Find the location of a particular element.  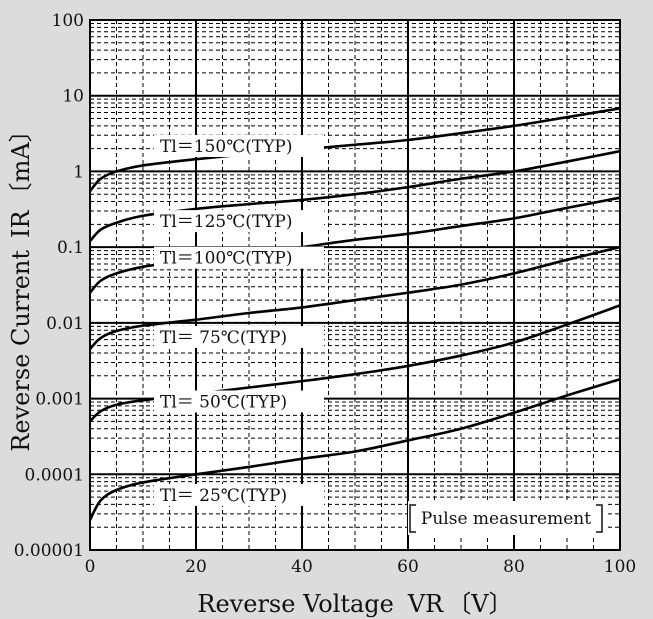

series-label-1: Tl＝125℃(TYP) is located at coordinates (226, 222).